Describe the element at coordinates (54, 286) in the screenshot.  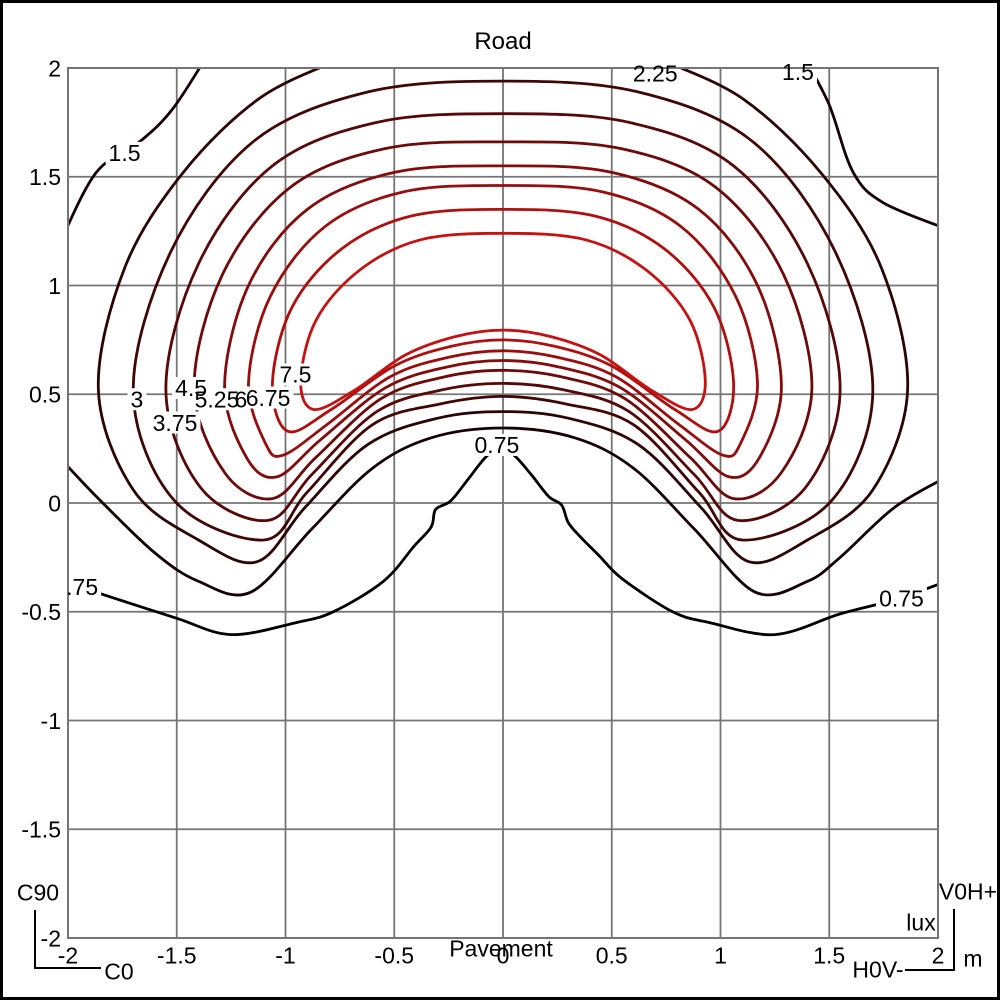
I see `y-tick-label: 1` at that location.